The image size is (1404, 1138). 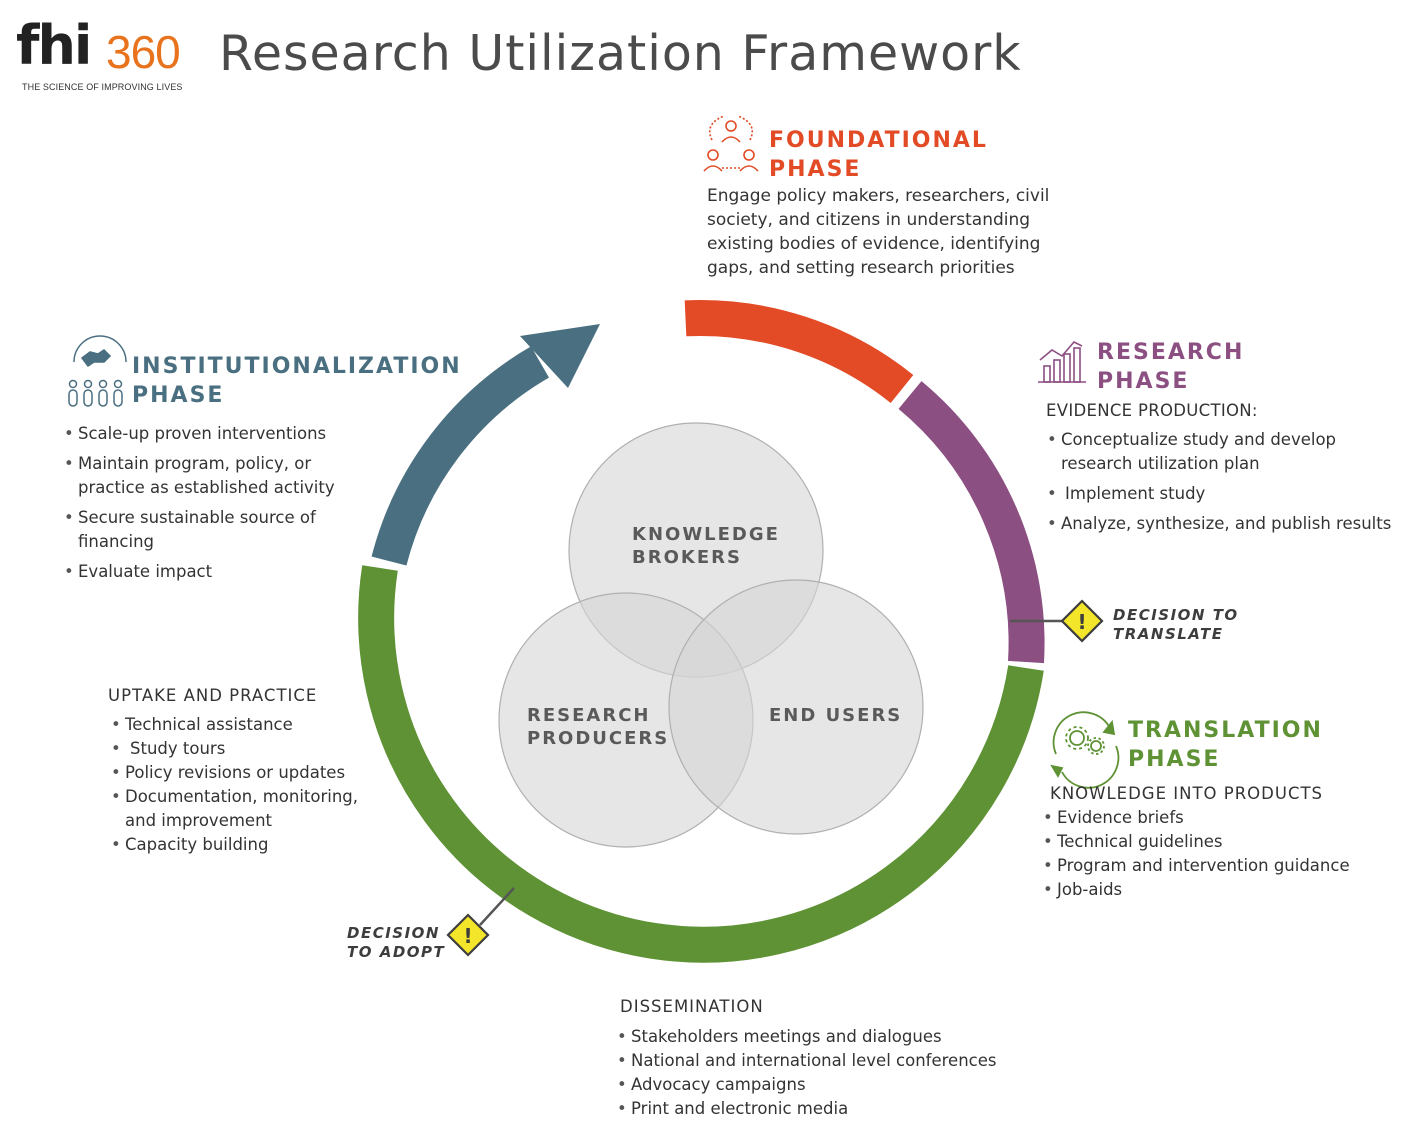 I want to click on list-item: financing, so click(x=116, y=541).